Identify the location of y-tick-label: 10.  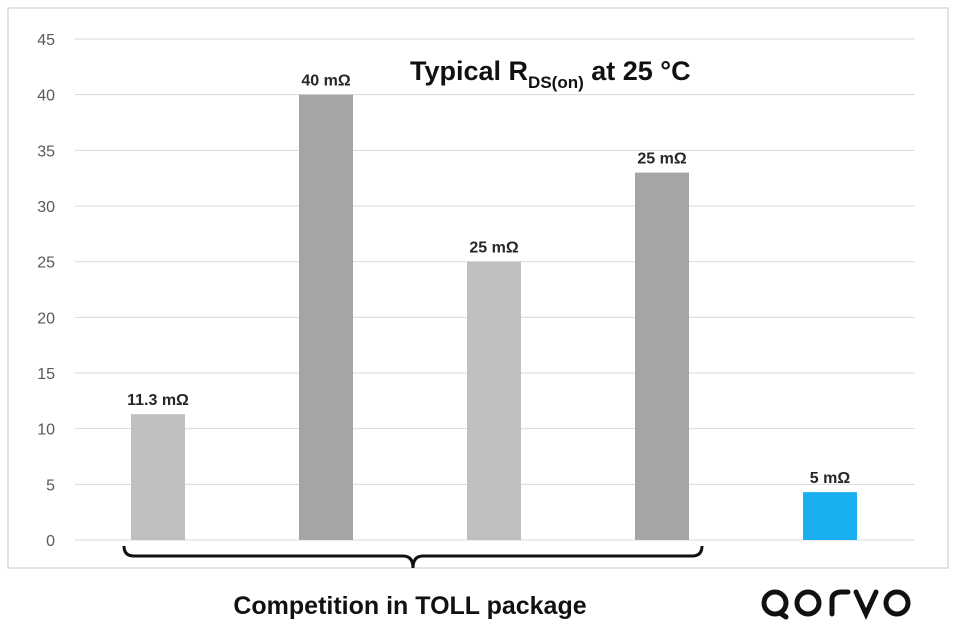
(46, 430).